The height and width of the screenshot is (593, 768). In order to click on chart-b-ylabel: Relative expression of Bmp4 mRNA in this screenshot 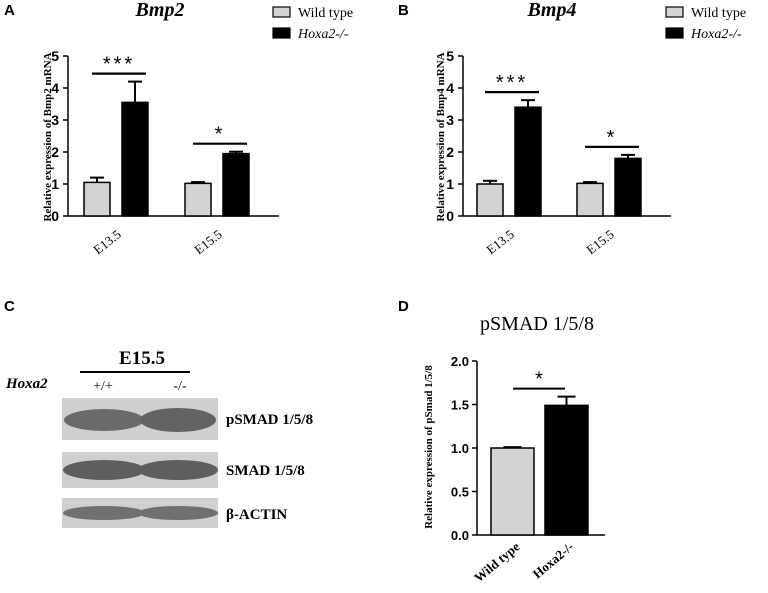, I will do `click(441, 136)`.